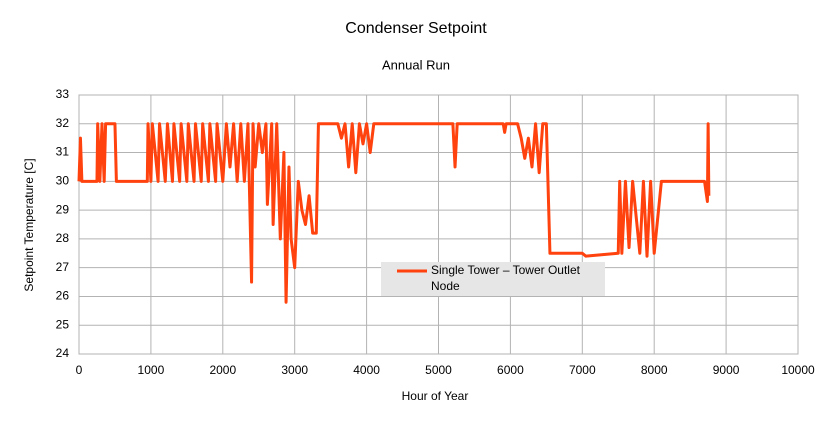  Describe the element at coordinates (222, 370) in the screenshot. I see `x-tick-label: 2000` at that location.